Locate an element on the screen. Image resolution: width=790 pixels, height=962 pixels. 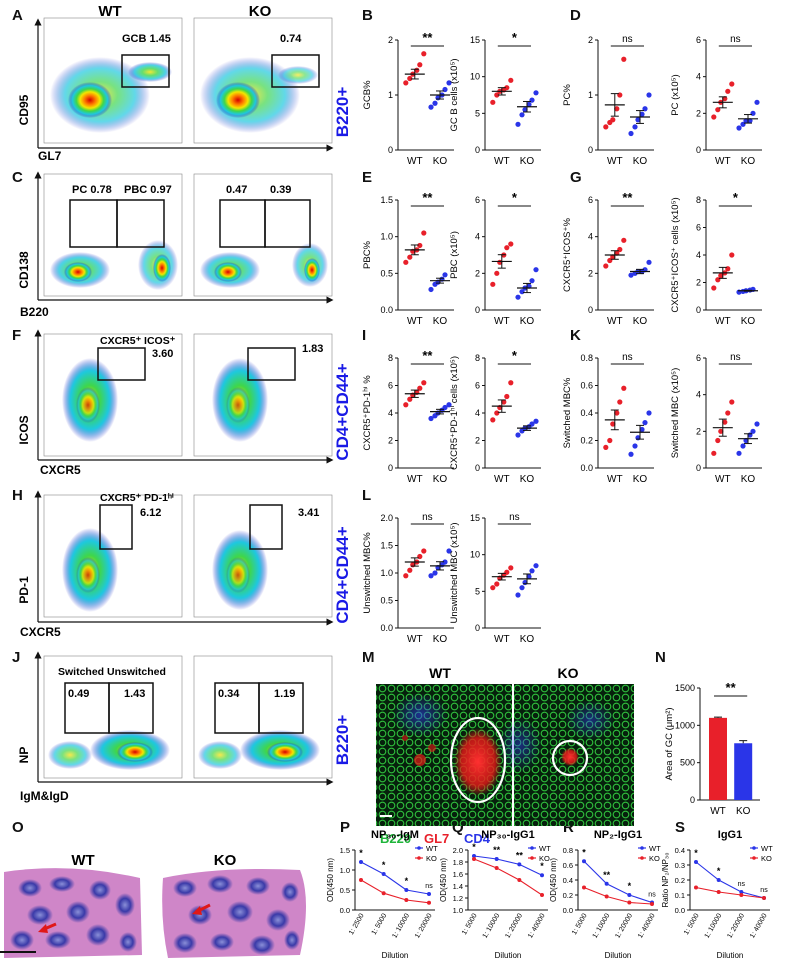
flow-panel-c: CD138 B220 PC 0.78 PBC 0.97 0.47 0.39 is located at coordinates (175, 245).